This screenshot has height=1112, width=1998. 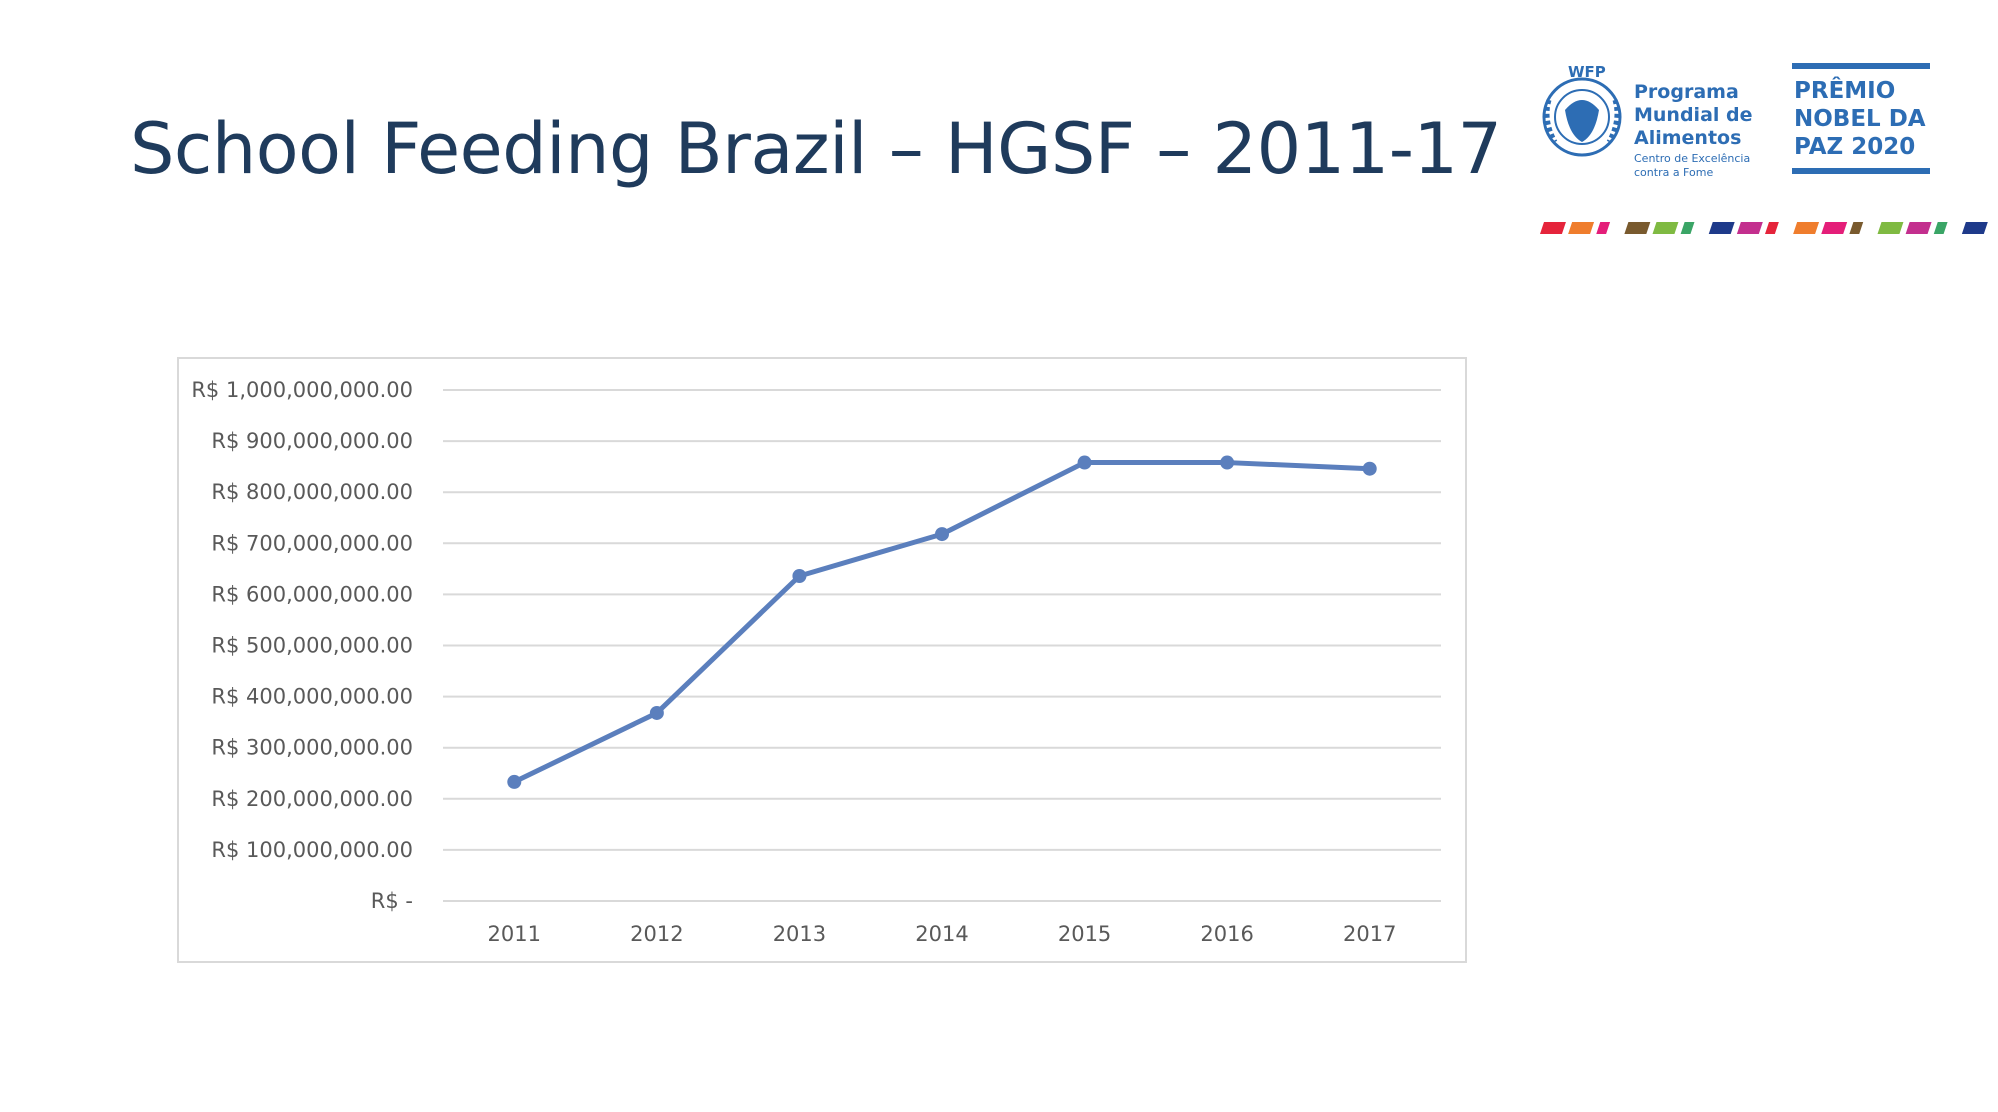 What do you see at coordinates (312, 543) in the screenshot?
I see `y-tick-label: R$ 700,000,000.00` at bounding box center [312, 543].